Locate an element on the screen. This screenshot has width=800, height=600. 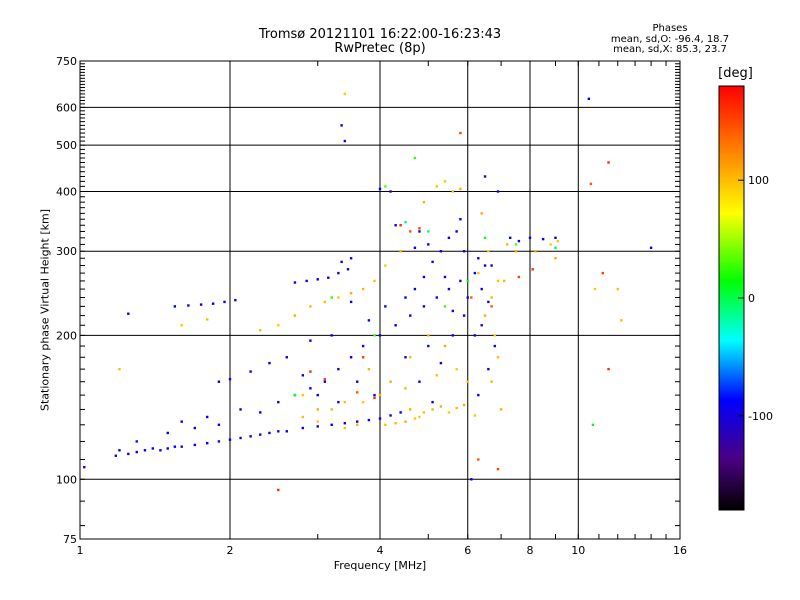
chart-subtitle: RwPretec (8p) is located at coordinates (380, 48).